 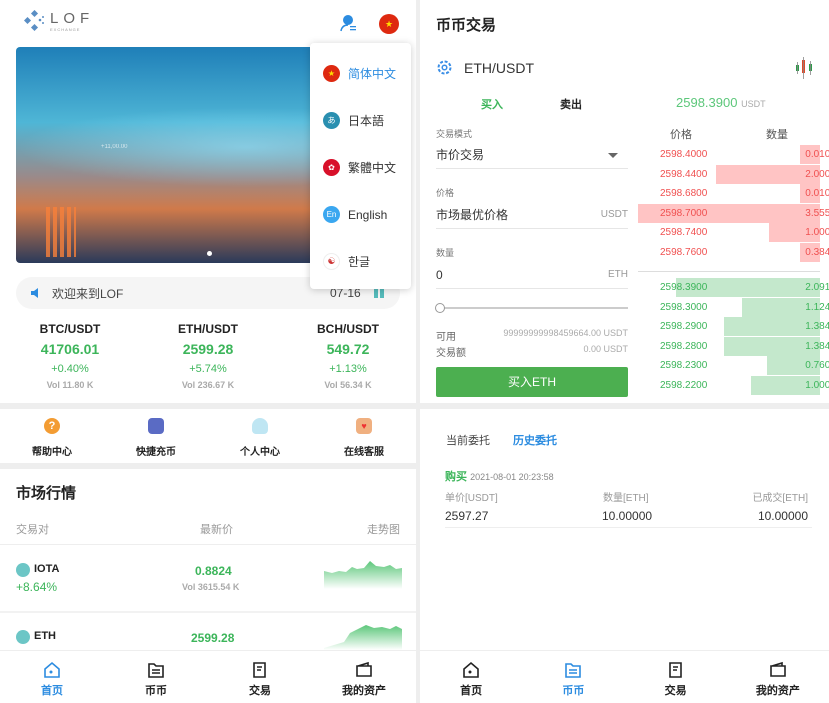 What do you see at coordinates (260, 438) in the screenshot?
I see `quick-personal-center: 个人中心` at bounding box center [260, 438].